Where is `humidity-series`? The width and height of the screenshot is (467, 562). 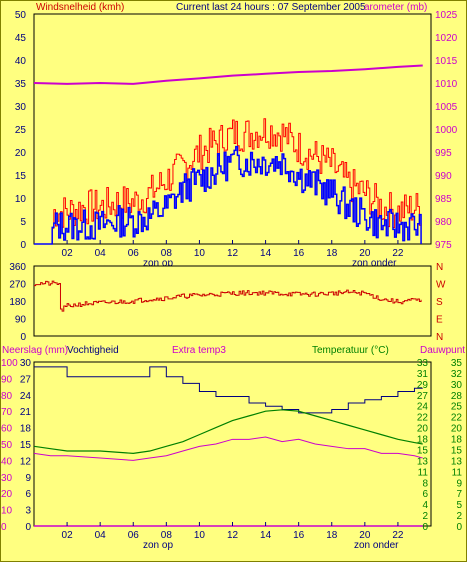 humidity-series is located at coordinates (228, 390).